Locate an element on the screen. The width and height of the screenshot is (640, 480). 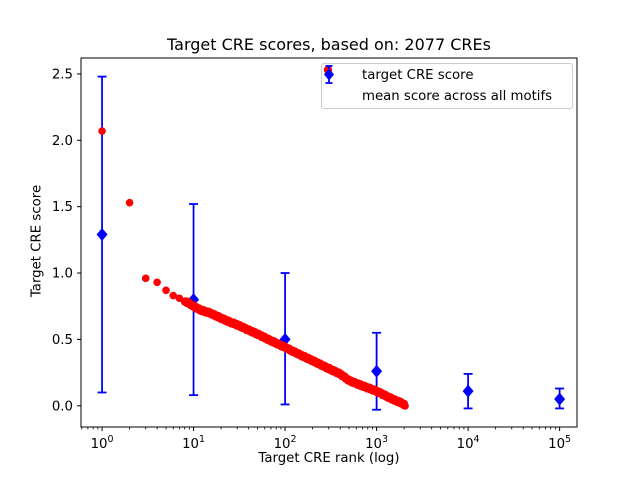
svg-text: 0.0 is located at coordinates (62, 406).